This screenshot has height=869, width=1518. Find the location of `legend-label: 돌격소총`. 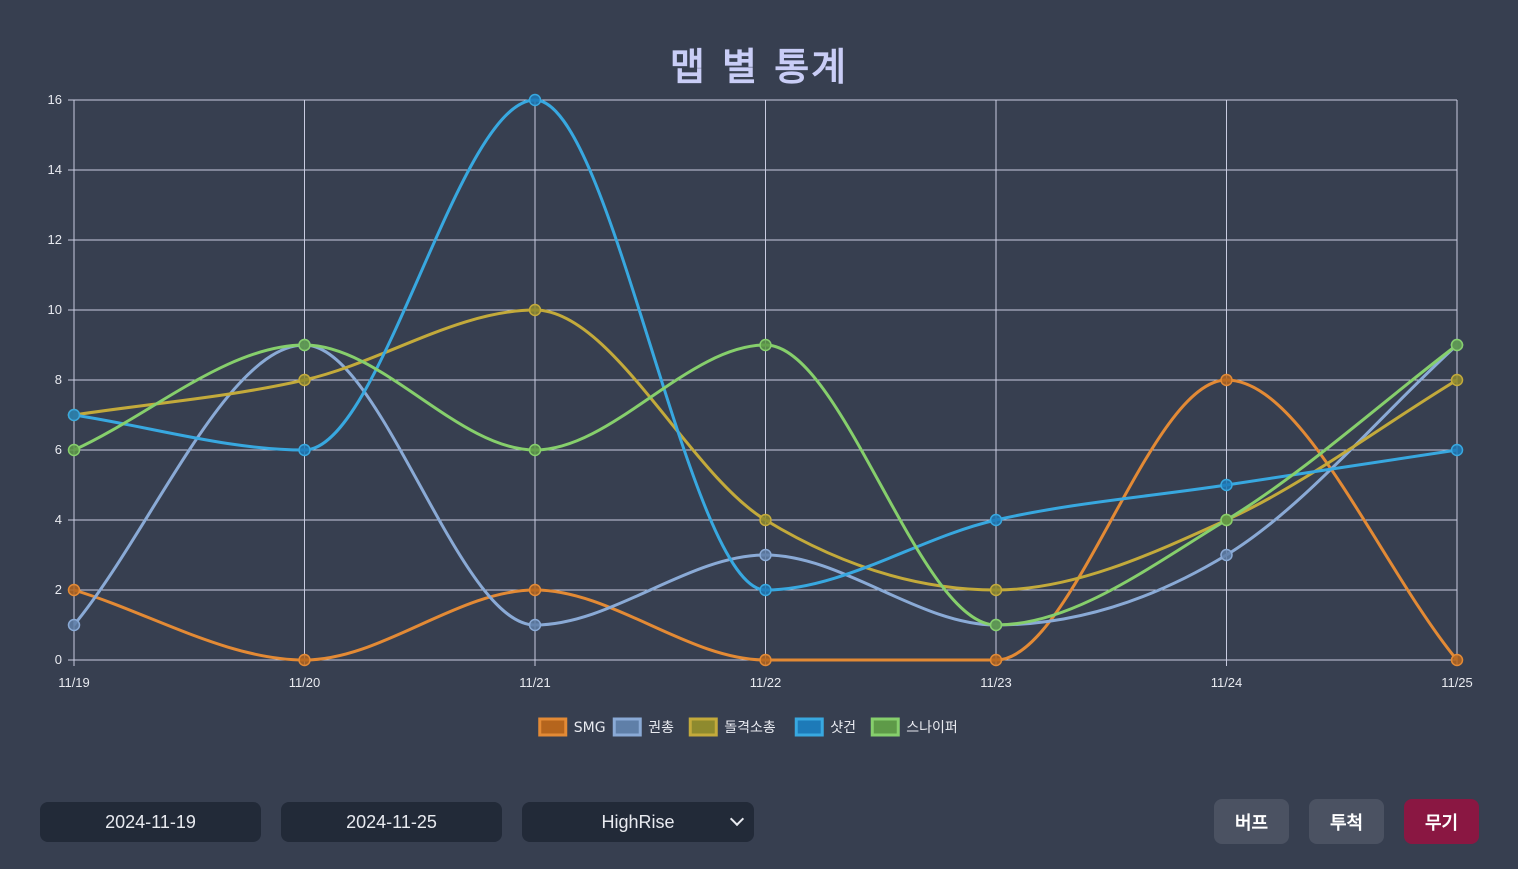

legend-label: 돌격소총 is located at coordinates (750, 728).